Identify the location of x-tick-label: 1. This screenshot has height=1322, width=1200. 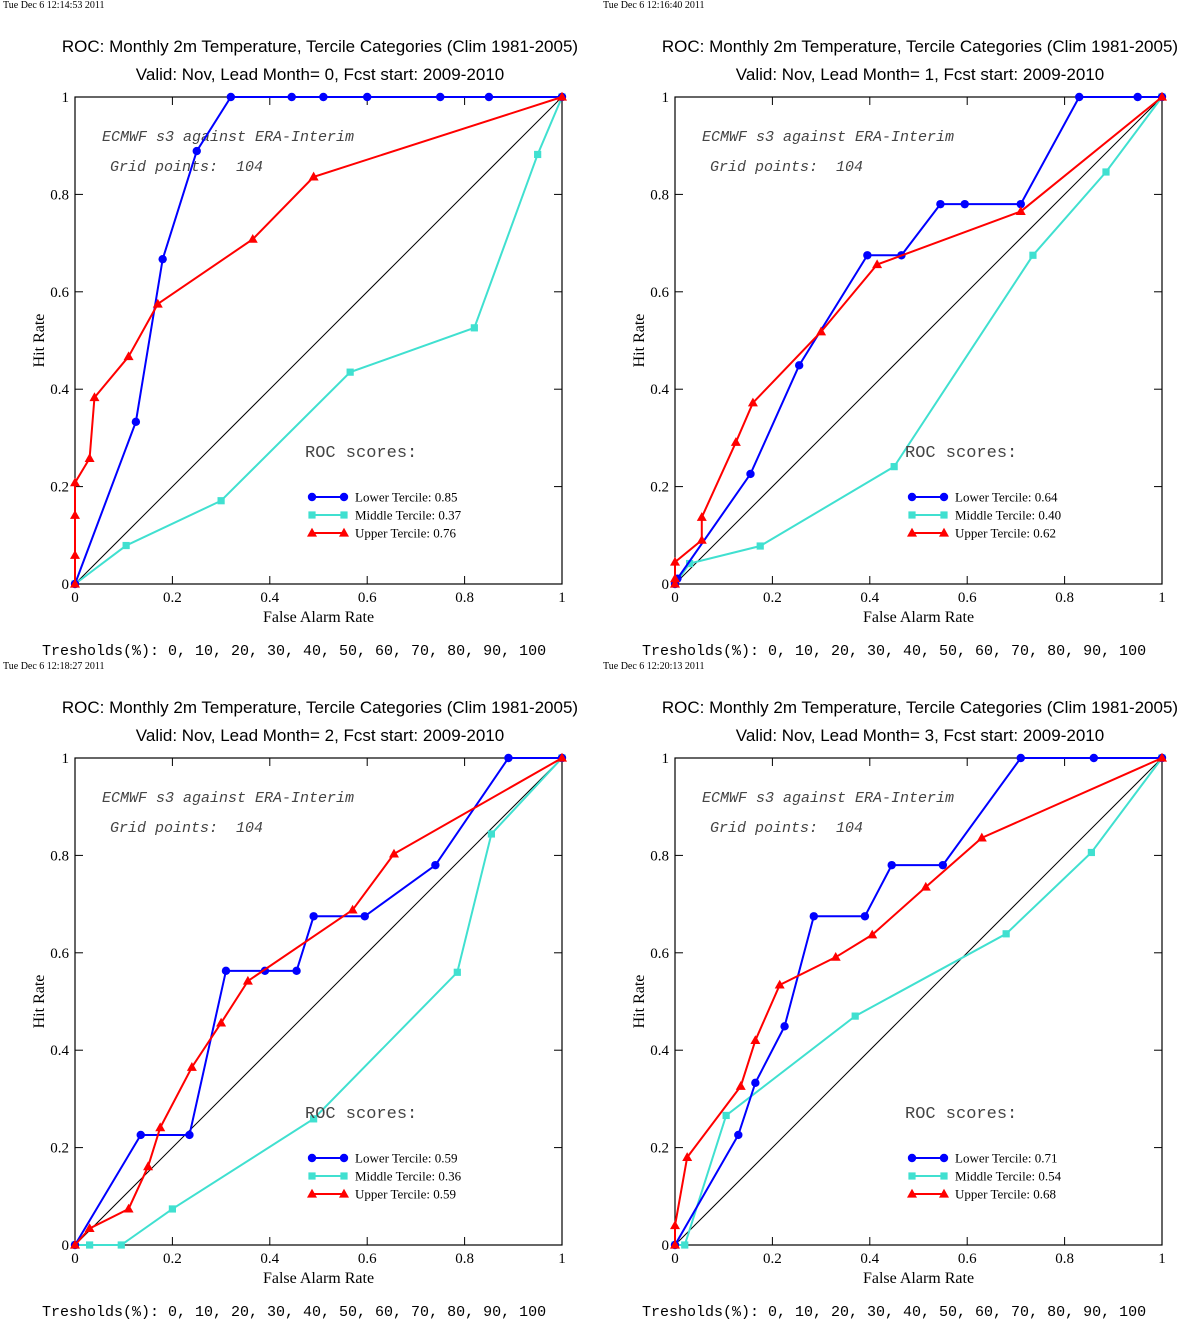
(562, 1259).